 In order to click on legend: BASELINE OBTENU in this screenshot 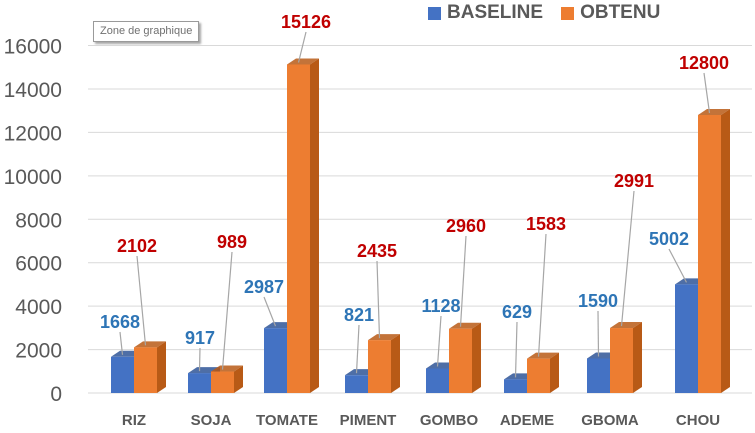, I will do `click(544, 13)`.